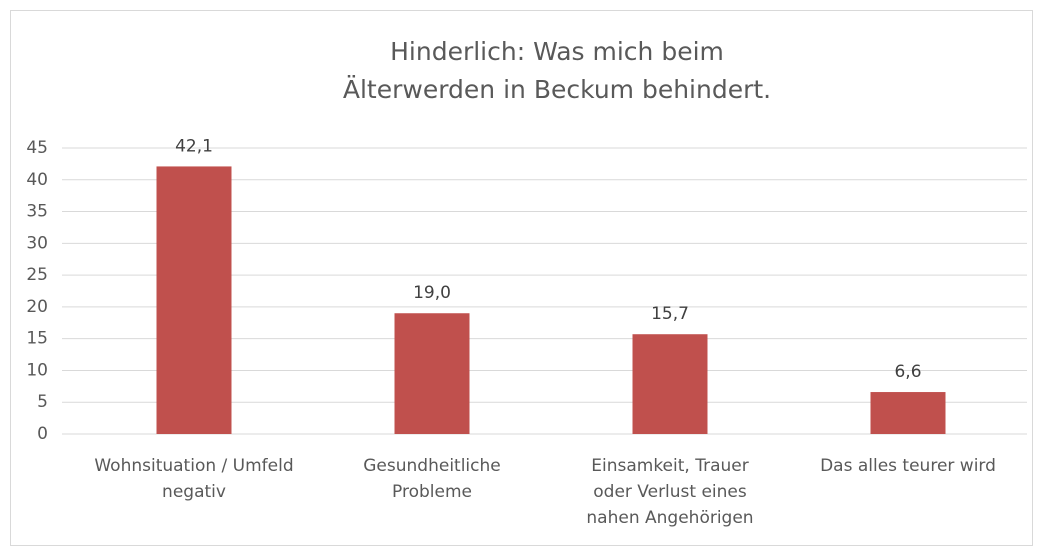 The width and height of the screenshot is (1043, 556). I want to click on data-label: 42,1, so click(194, 146).